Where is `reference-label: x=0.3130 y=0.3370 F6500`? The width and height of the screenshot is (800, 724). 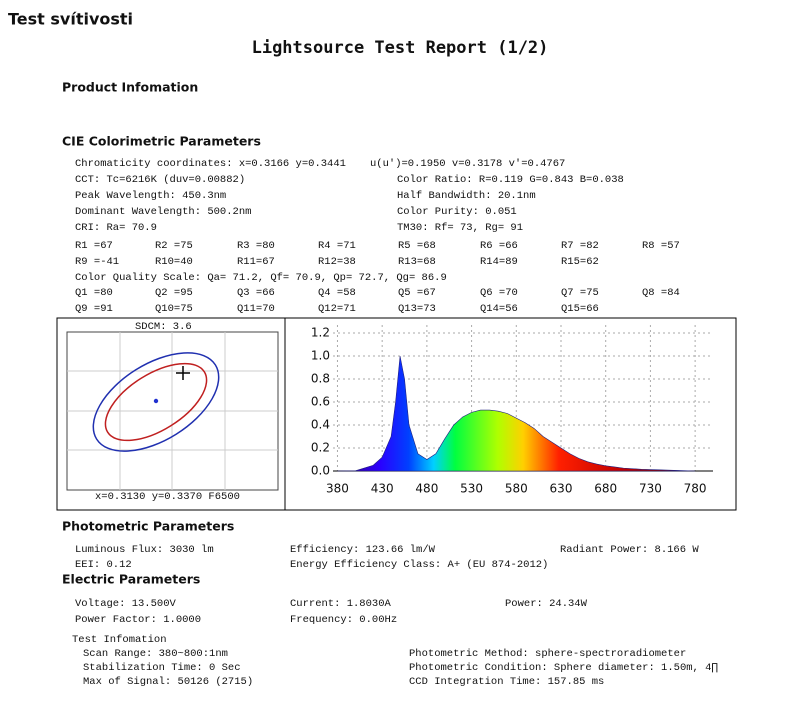 reference-label: x=0.3130 y=0.3370 F6500 is located at coordinates (167, 497).